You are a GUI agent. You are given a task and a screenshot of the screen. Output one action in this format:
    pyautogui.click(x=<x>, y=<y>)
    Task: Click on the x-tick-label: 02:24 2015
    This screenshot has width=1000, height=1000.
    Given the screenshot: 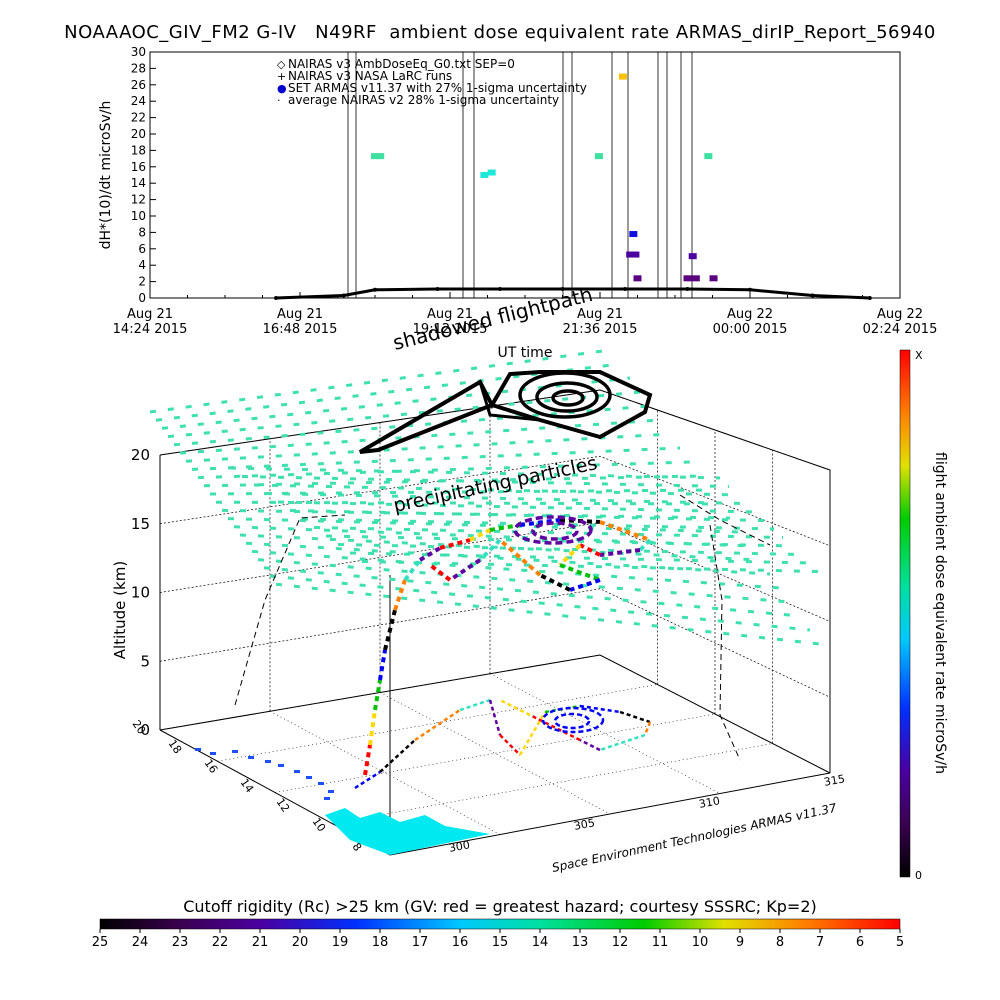 What is the action you would take?
    pyautogui.click(x=900, y=329)
    